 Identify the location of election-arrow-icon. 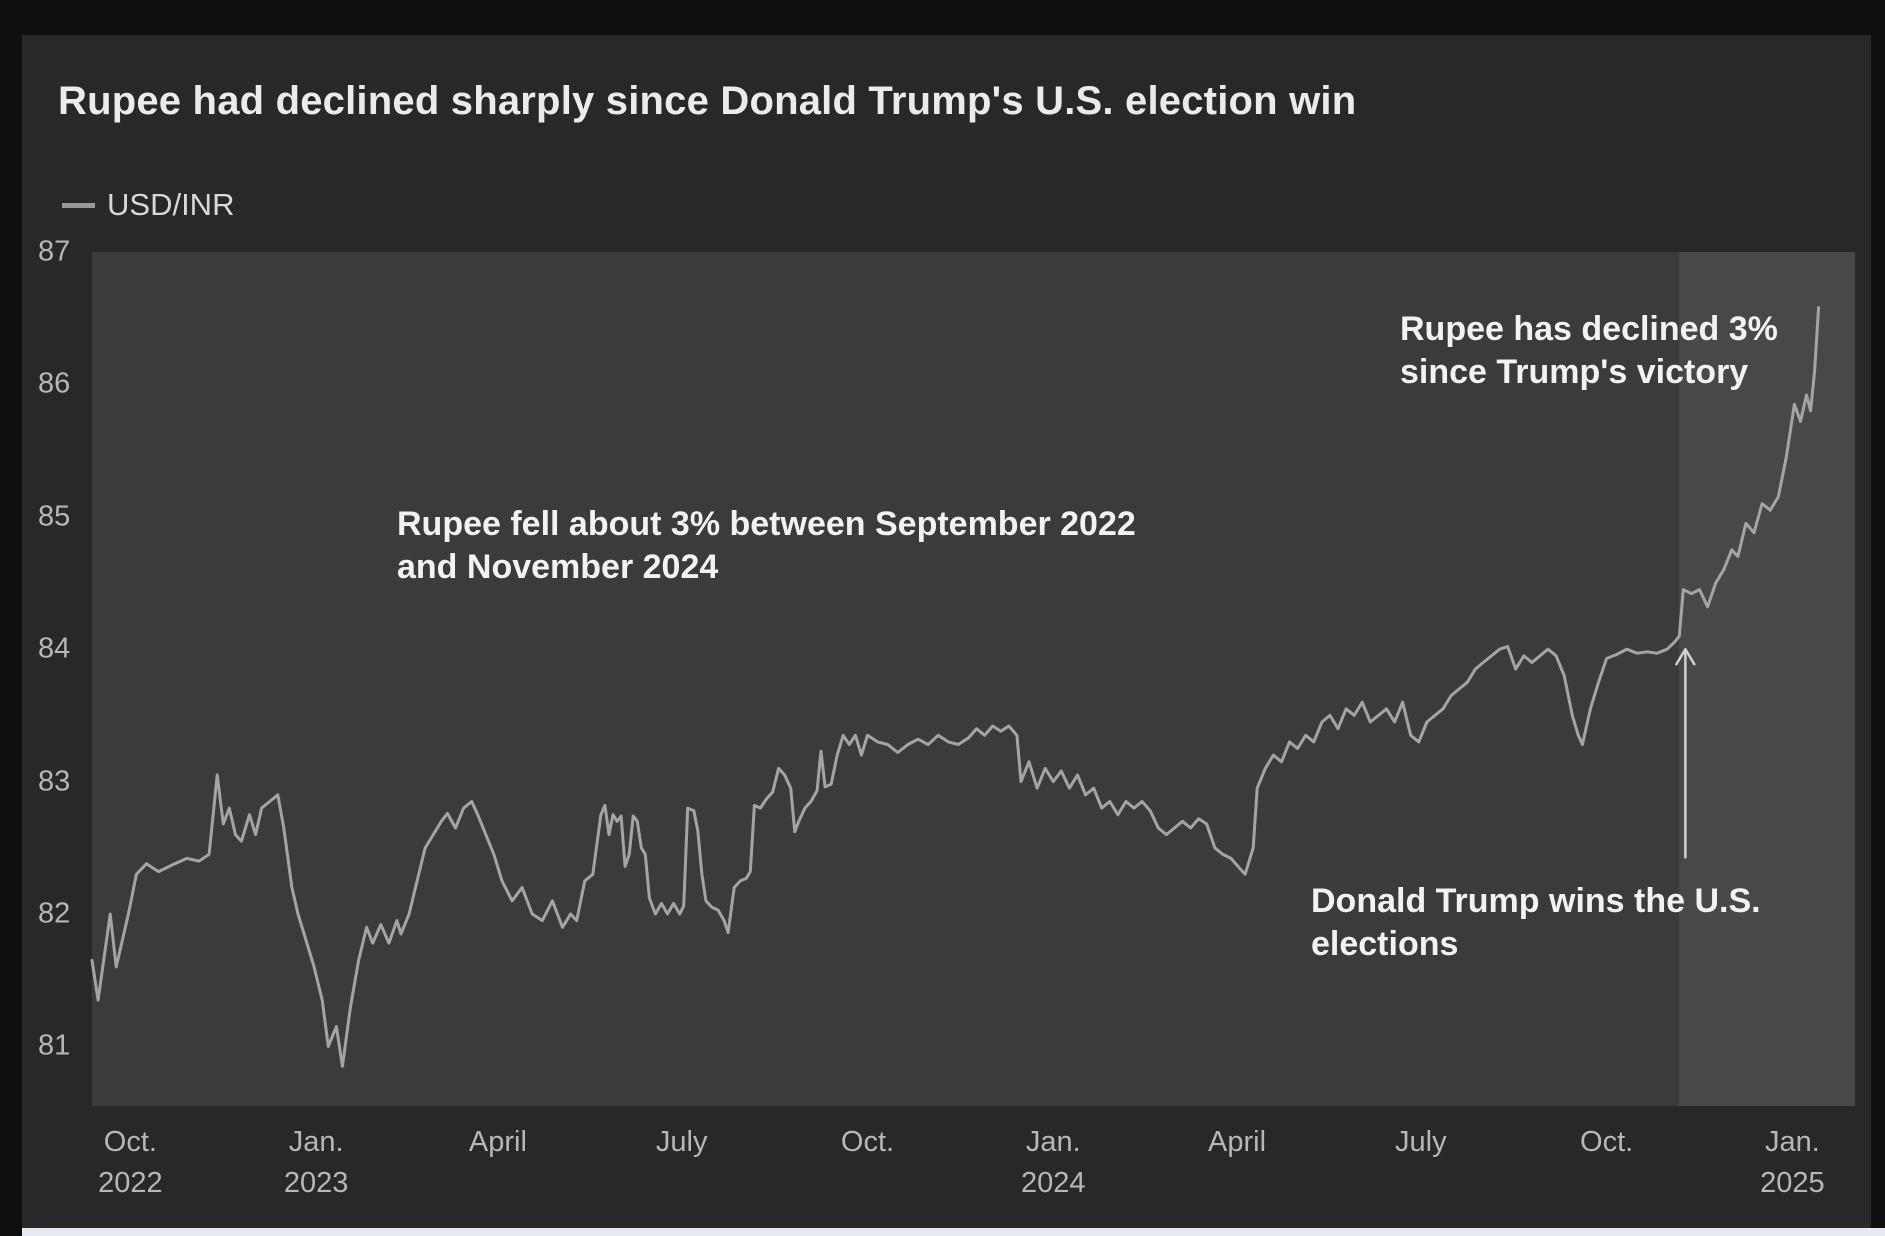
(1685, 753).